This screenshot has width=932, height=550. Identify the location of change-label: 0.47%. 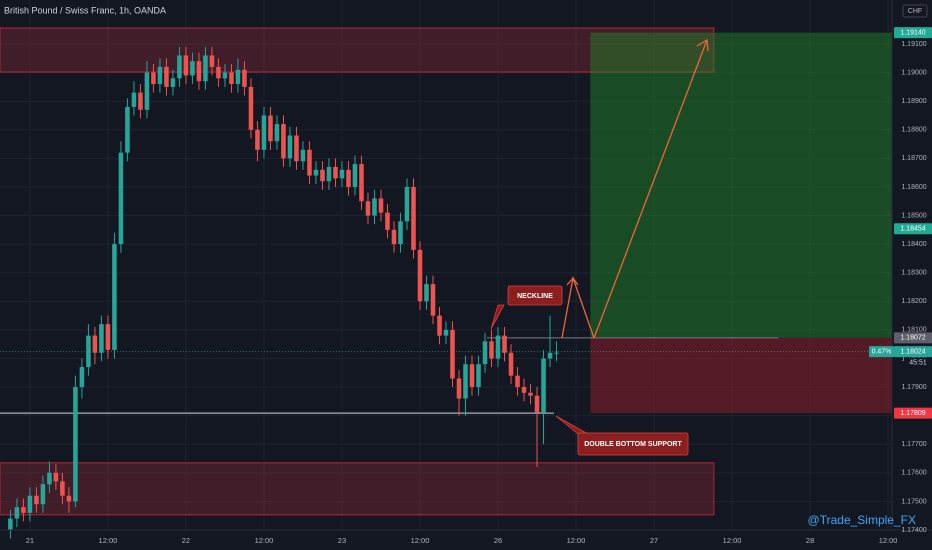
(882, 351).